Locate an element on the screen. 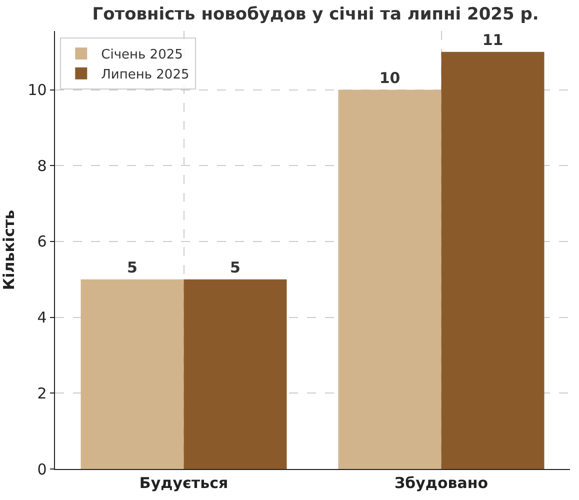 The width and height of the screenshot is (579, 500). legend-label: Січень 2025 is located at coordinates (142, 55).